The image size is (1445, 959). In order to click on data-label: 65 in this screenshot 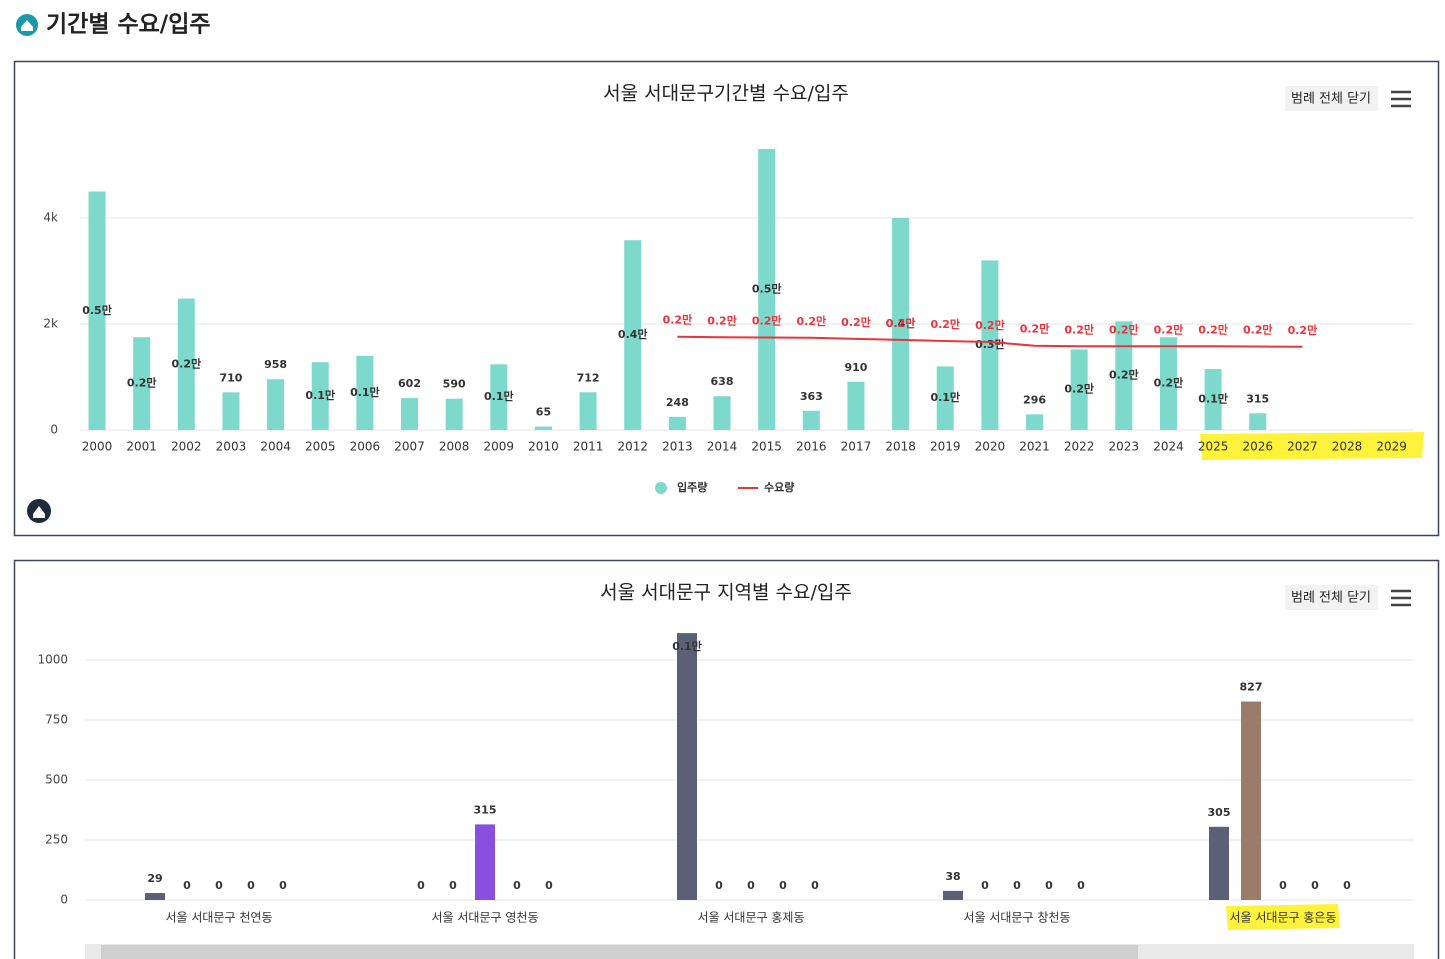, I will do `click(543, 412)`.